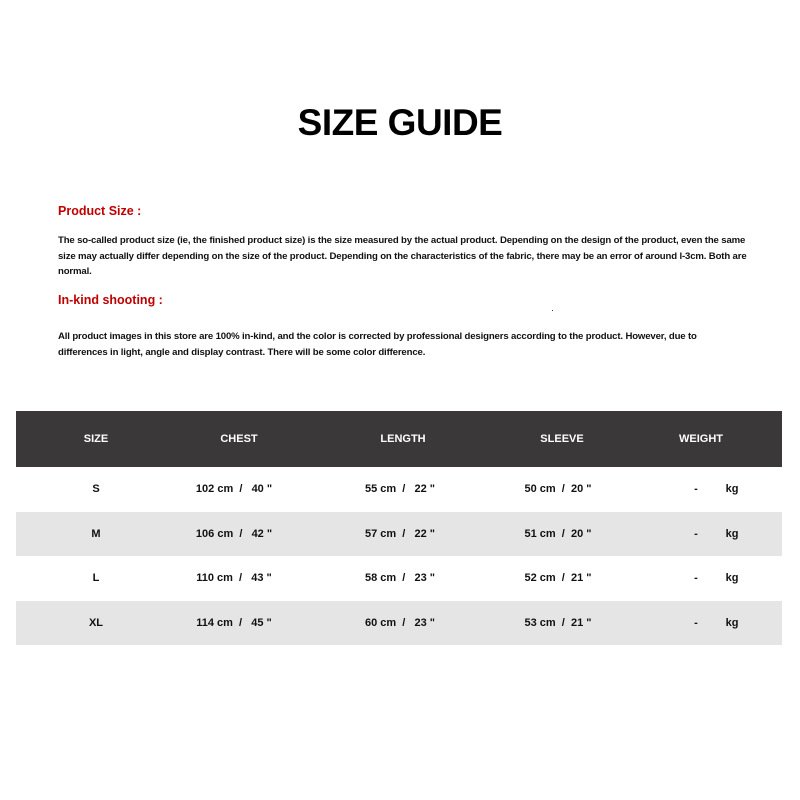  I want to click on header-chest: CHEST, so click(239, 439).